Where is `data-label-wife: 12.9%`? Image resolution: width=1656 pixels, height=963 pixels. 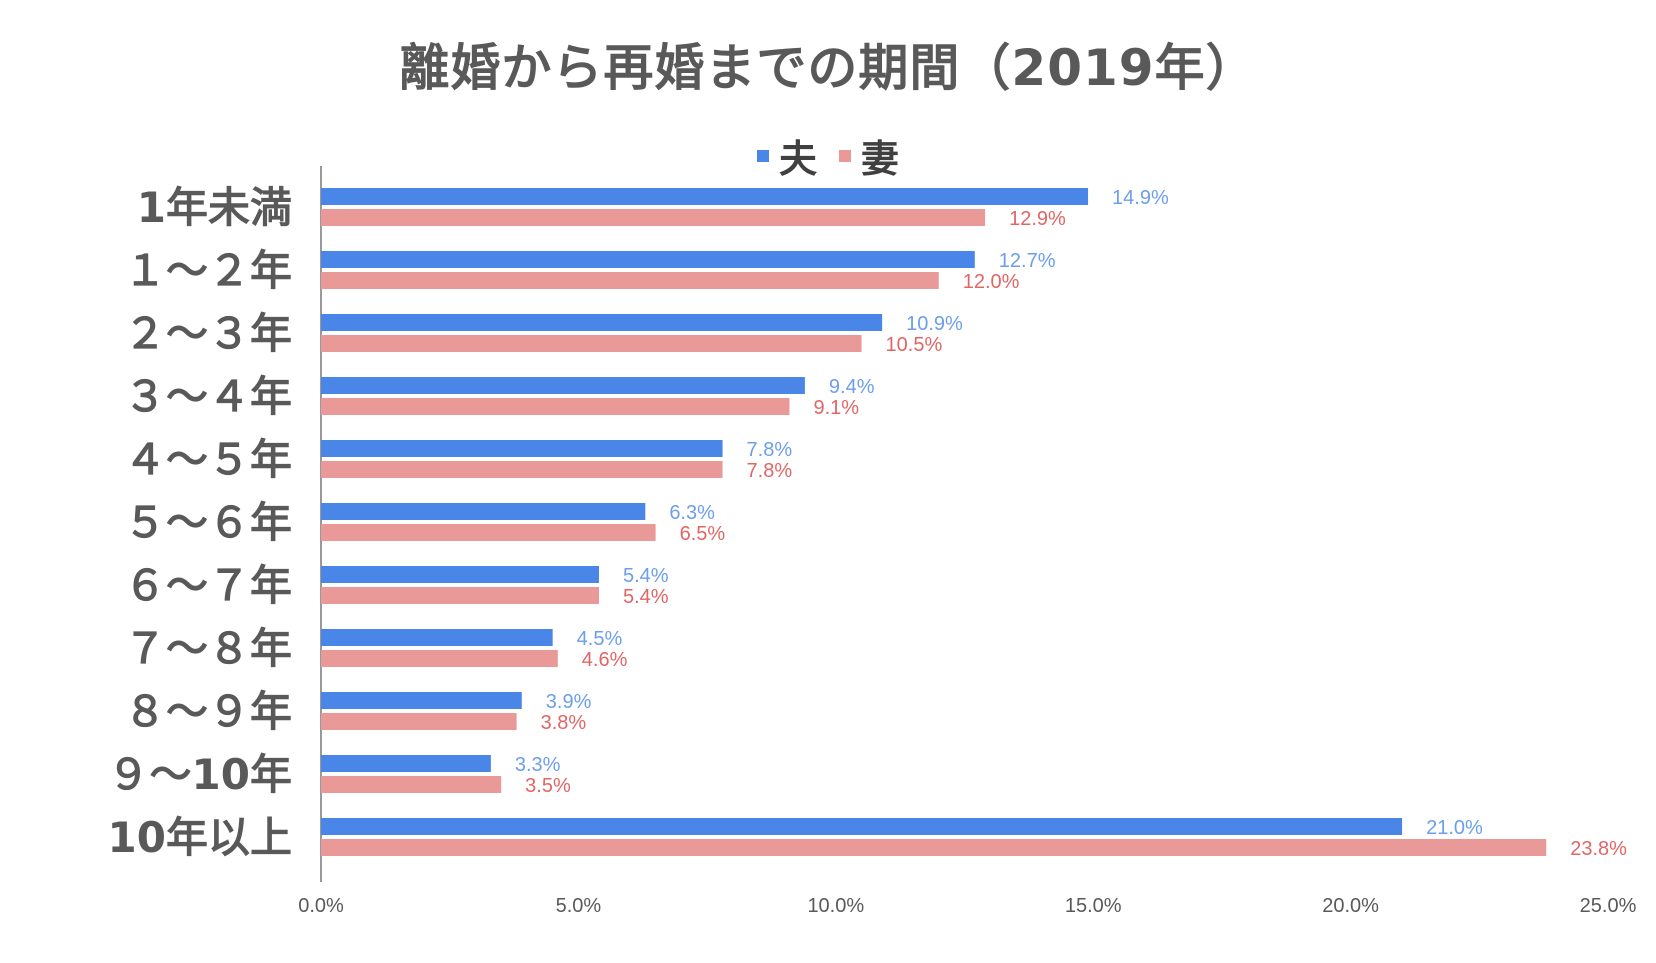
data-label-wife: 12.9% is located at coordinates (1037, 219).